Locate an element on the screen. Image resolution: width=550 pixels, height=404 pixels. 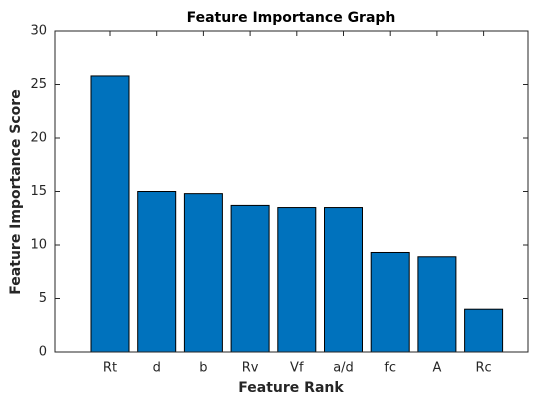
y-tick-label: 20 is located at coordinates (38, 138).